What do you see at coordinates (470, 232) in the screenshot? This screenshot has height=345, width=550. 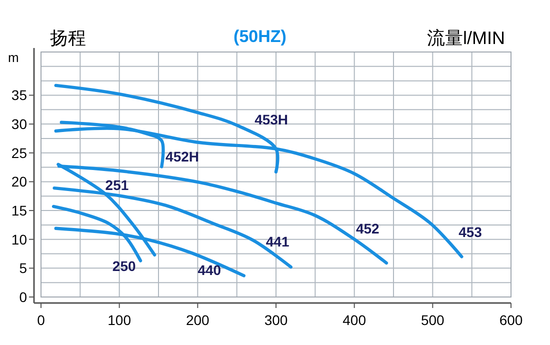 I see `series-label: 453` at bounding box center [470, 232].